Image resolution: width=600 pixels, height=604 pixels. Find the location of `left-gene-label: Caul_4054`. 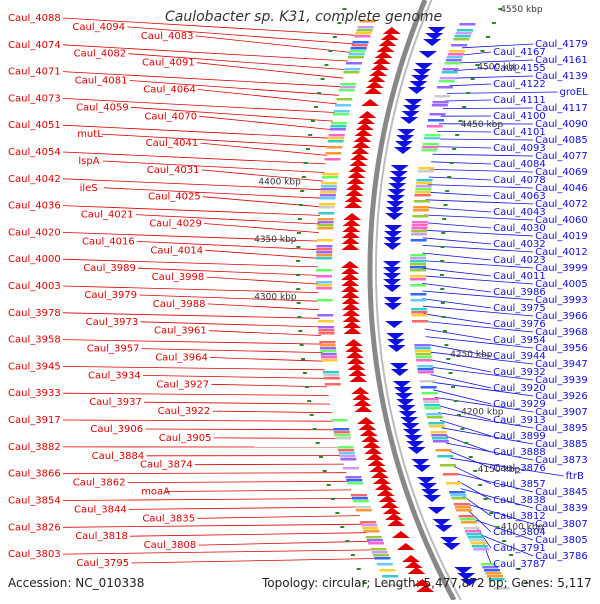

left-gene-label: Caul_4054 is located at coordinates (34, 152).